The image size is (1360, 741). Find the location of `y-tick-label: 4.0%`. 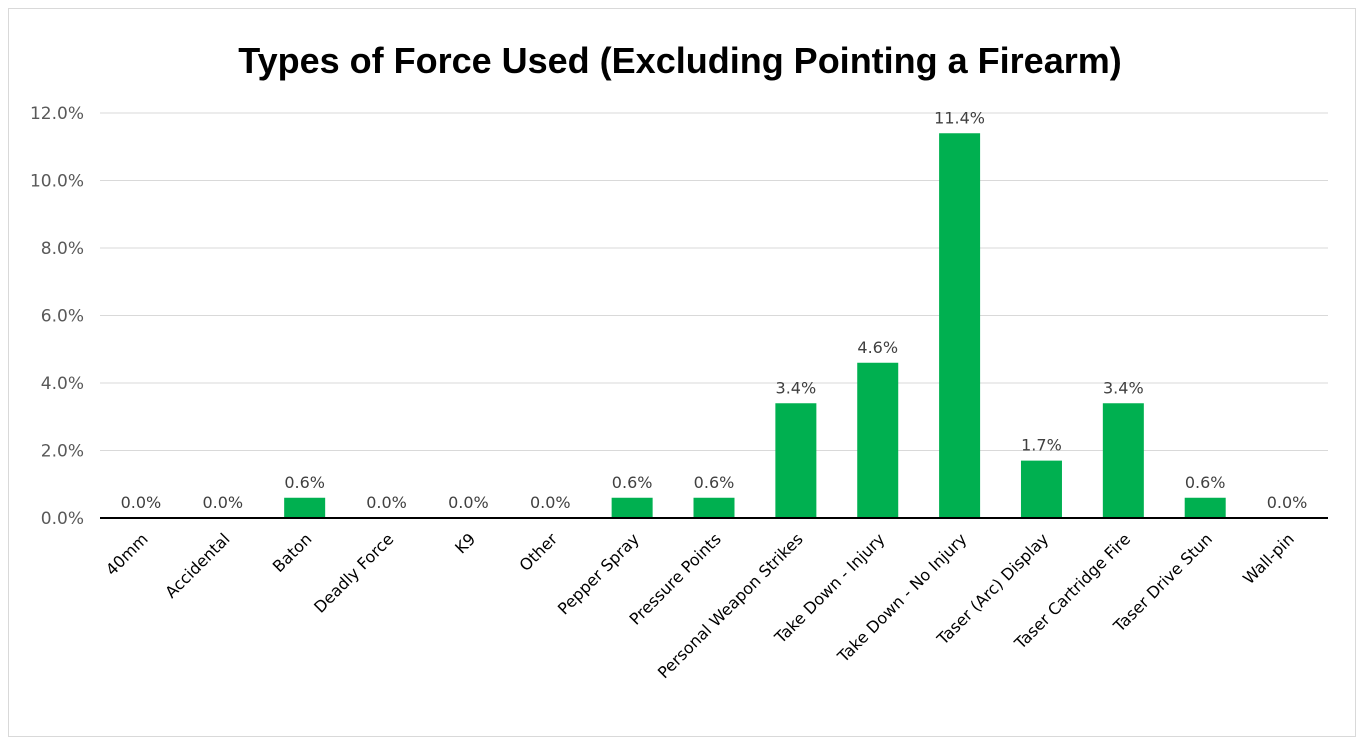

y-tick-label: 4.0% is located at coordinates (62, 384).